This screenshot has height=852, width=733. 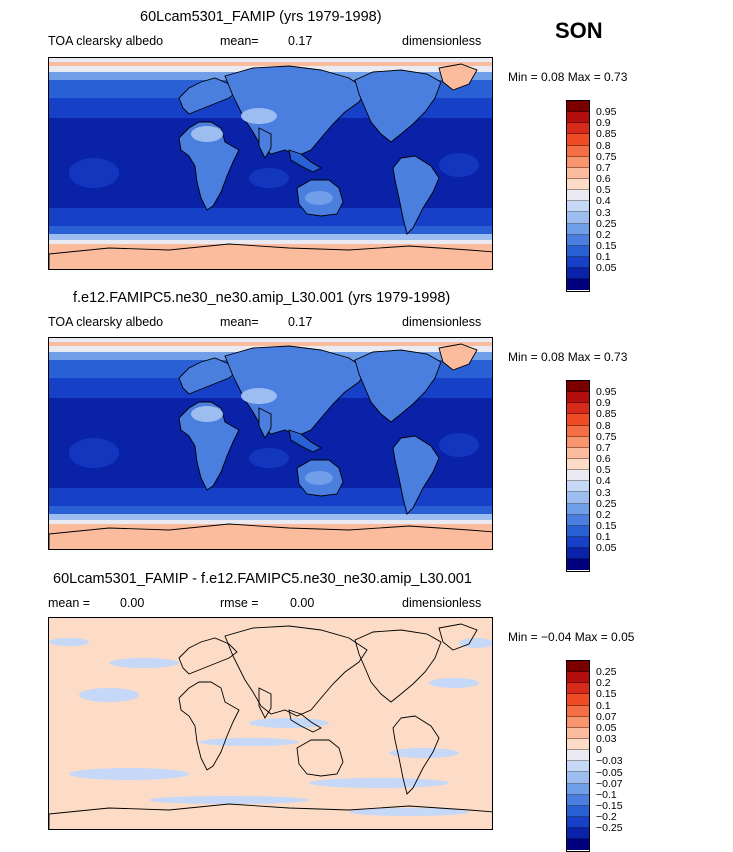 I want to click on panel-2-mean-label: mean=, so click(x=239, y=322).